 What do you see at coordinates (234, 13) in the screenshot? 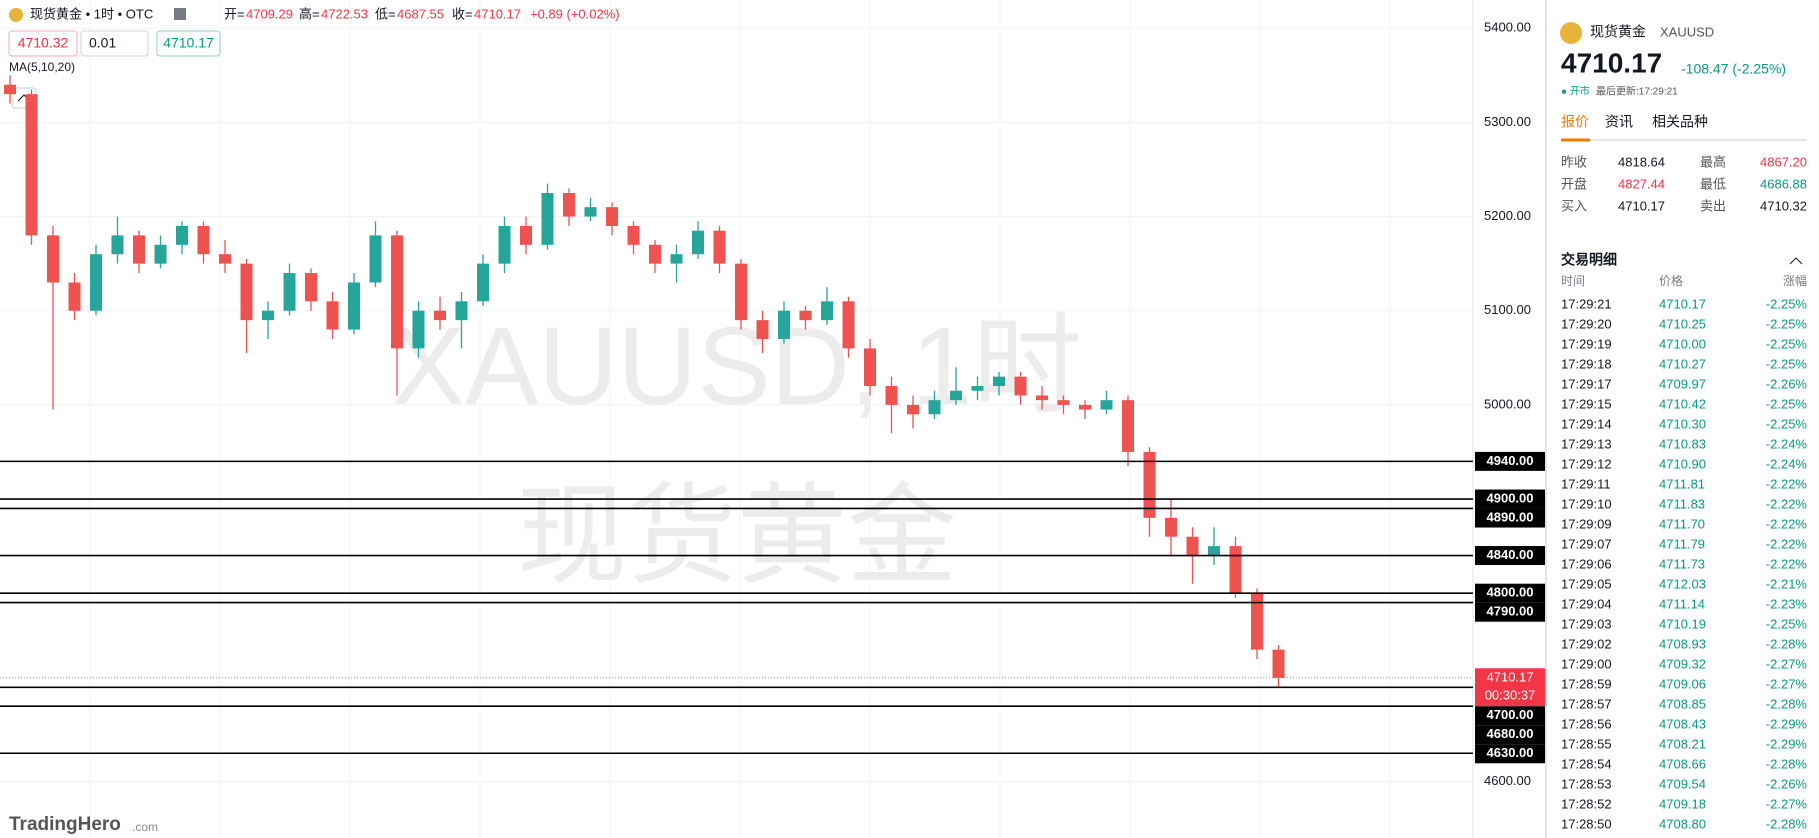
I see `ohlc-label: 开=` at bounding box center [234, 13].